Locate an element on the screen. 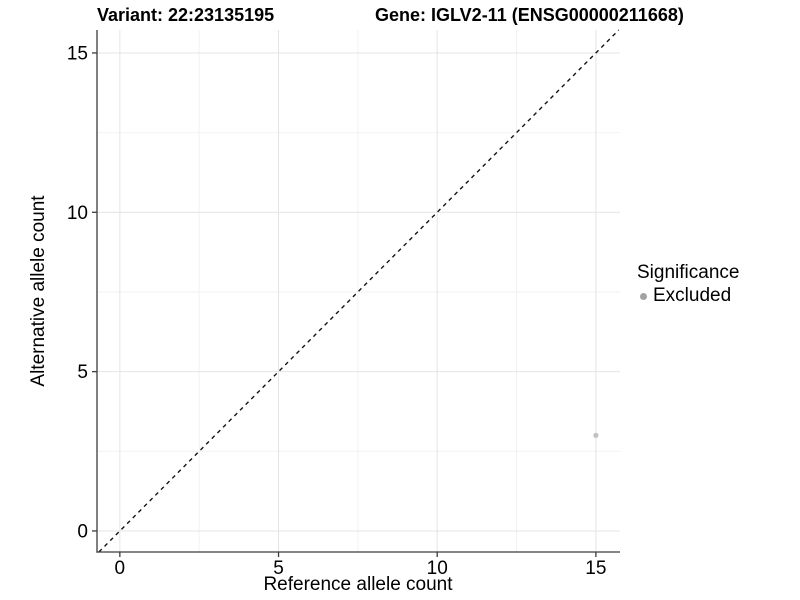 This screenshot has height=600, width=800. x-tick-label-5: 5 is located at coordinates (278, 568).